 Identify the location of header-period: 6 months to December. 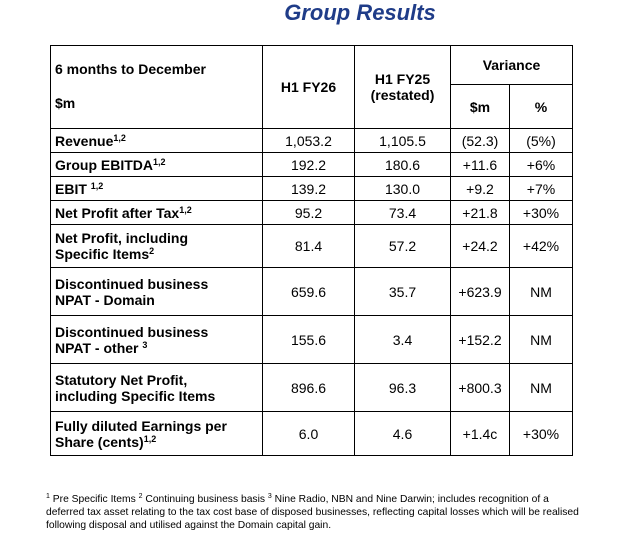
(130, 69).